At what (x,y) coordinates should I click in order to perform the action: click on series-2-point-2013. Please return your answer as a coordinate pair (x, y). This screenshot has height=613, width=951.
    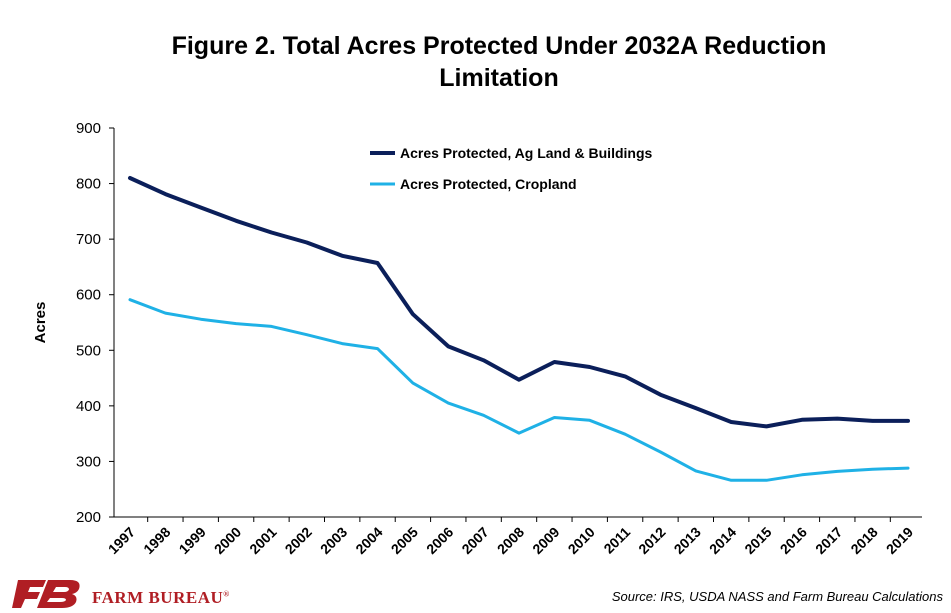
    Looking at the image, I should click on (696, 471).